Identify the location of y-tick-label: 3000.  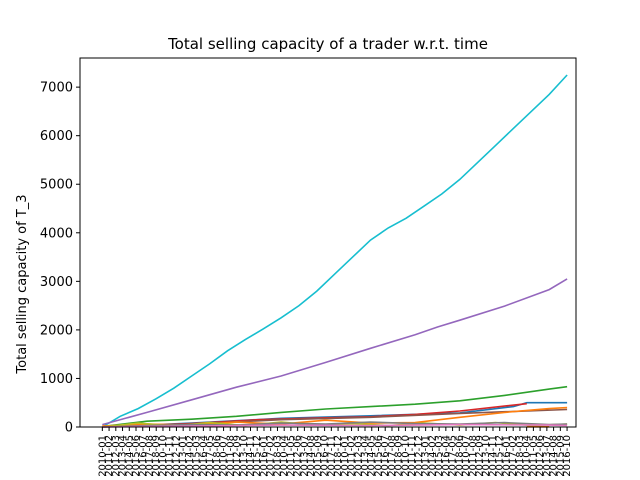
(56, 282).